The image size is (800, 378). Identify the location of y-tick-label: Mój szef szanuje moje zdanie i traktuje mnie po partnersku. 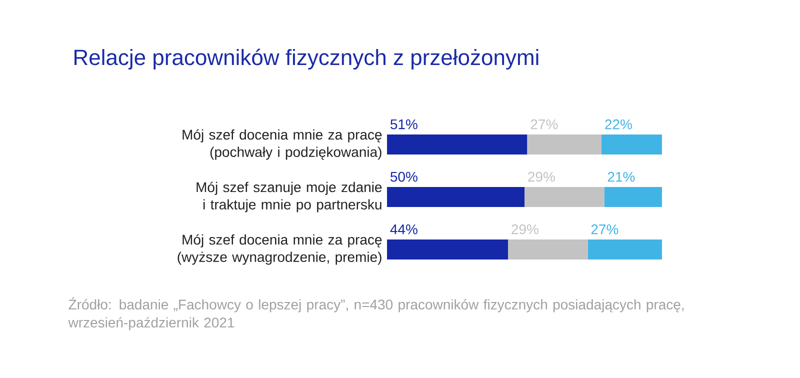
(289, 197).